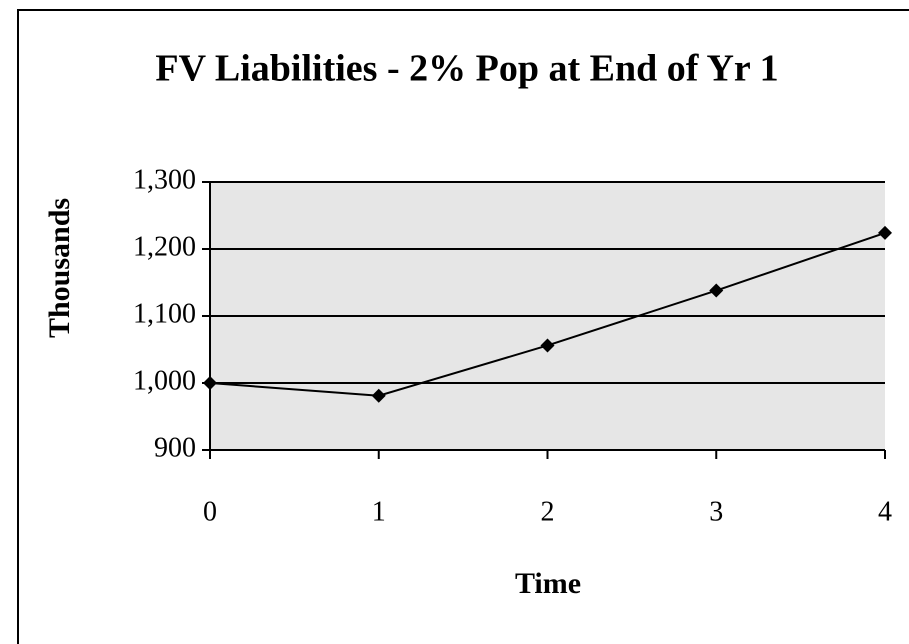 This screenshot has width=909, height=644. What do you see at coordinates (59, 268) in the screenshot?
I see `y-axis-label: Thousands` at bounding box center [59, 268].